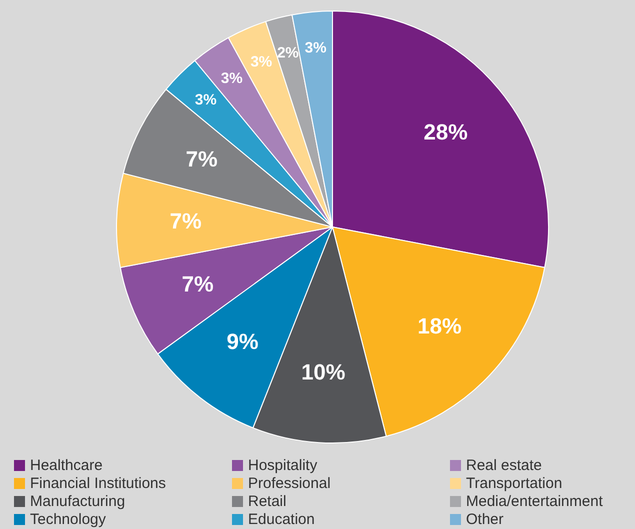  Describe the element at coordinates (283, 465) in the screenshot. I see `legend-label: Hospitality` at that location.